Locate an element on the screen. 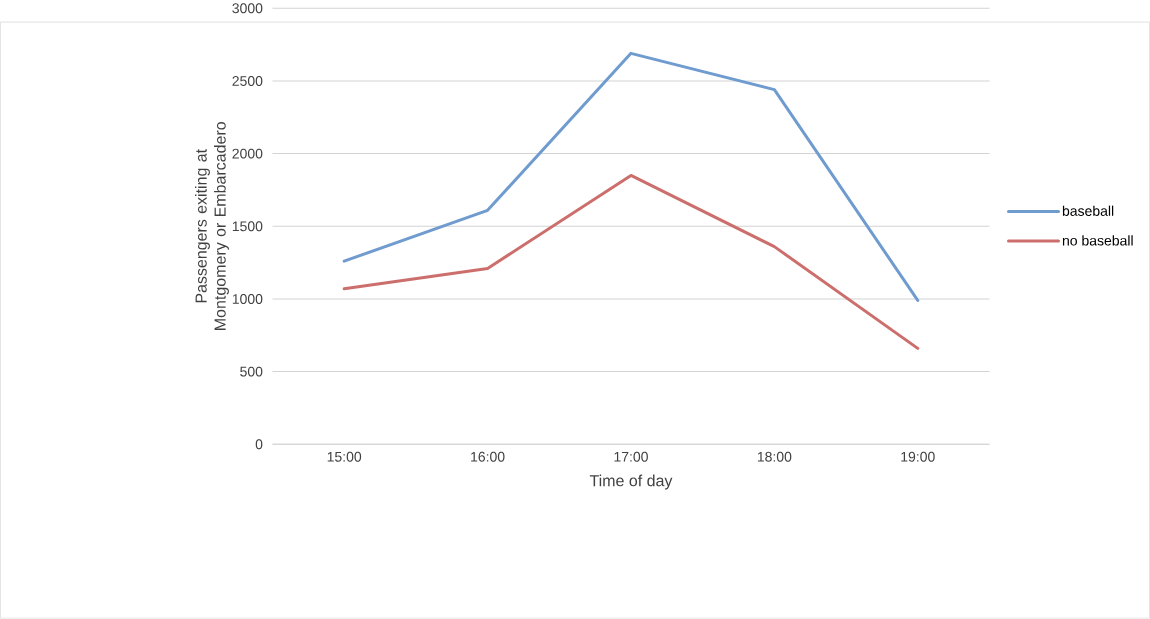  line-series is located at coordinates (631, 262).